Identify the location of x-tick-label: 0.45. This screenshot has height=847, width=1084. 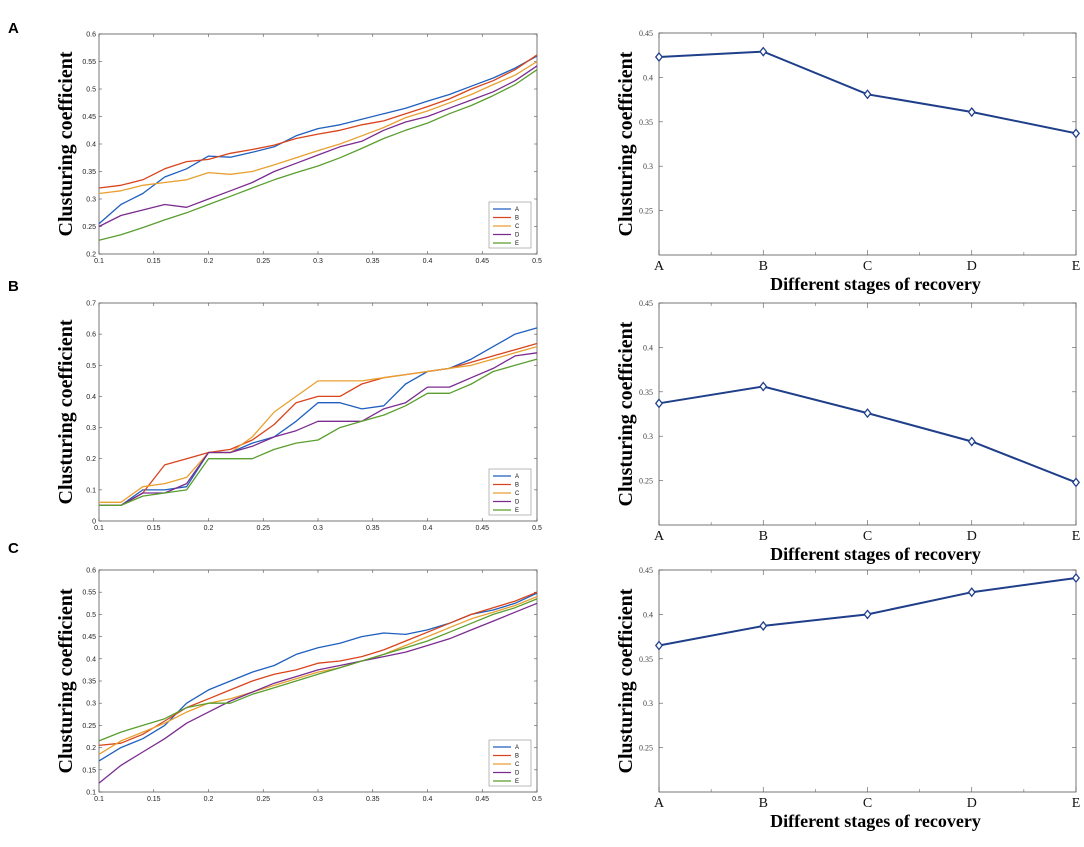
(482, 799).